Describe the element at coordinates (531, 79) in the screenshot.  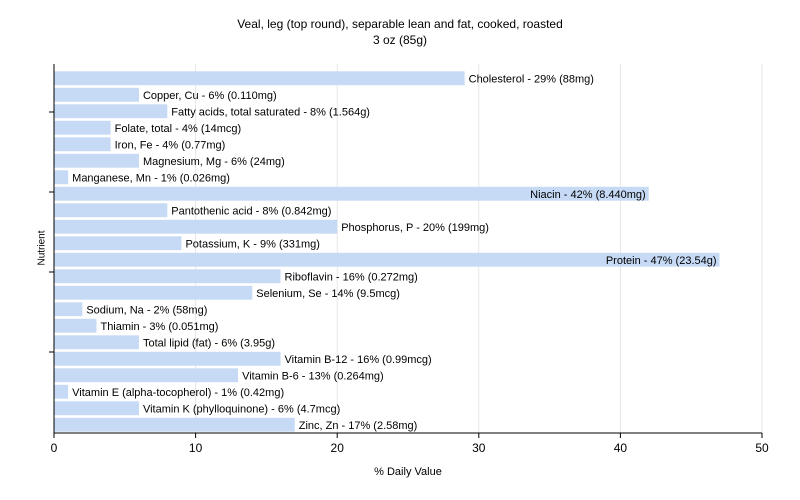
I see `bar-data-label: Cholesterol - 29% (88mg)` at that location.